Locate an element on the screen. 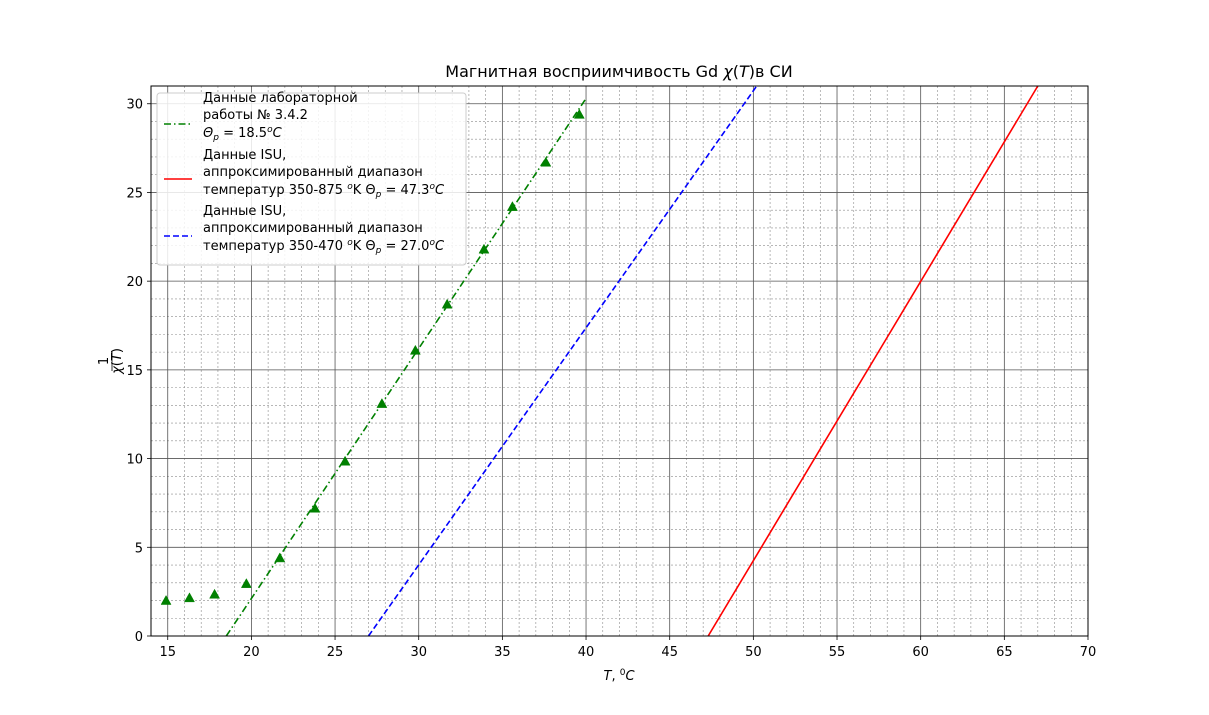  svg-text: работы № 3.4.2 is located at coordinates (255, 115).